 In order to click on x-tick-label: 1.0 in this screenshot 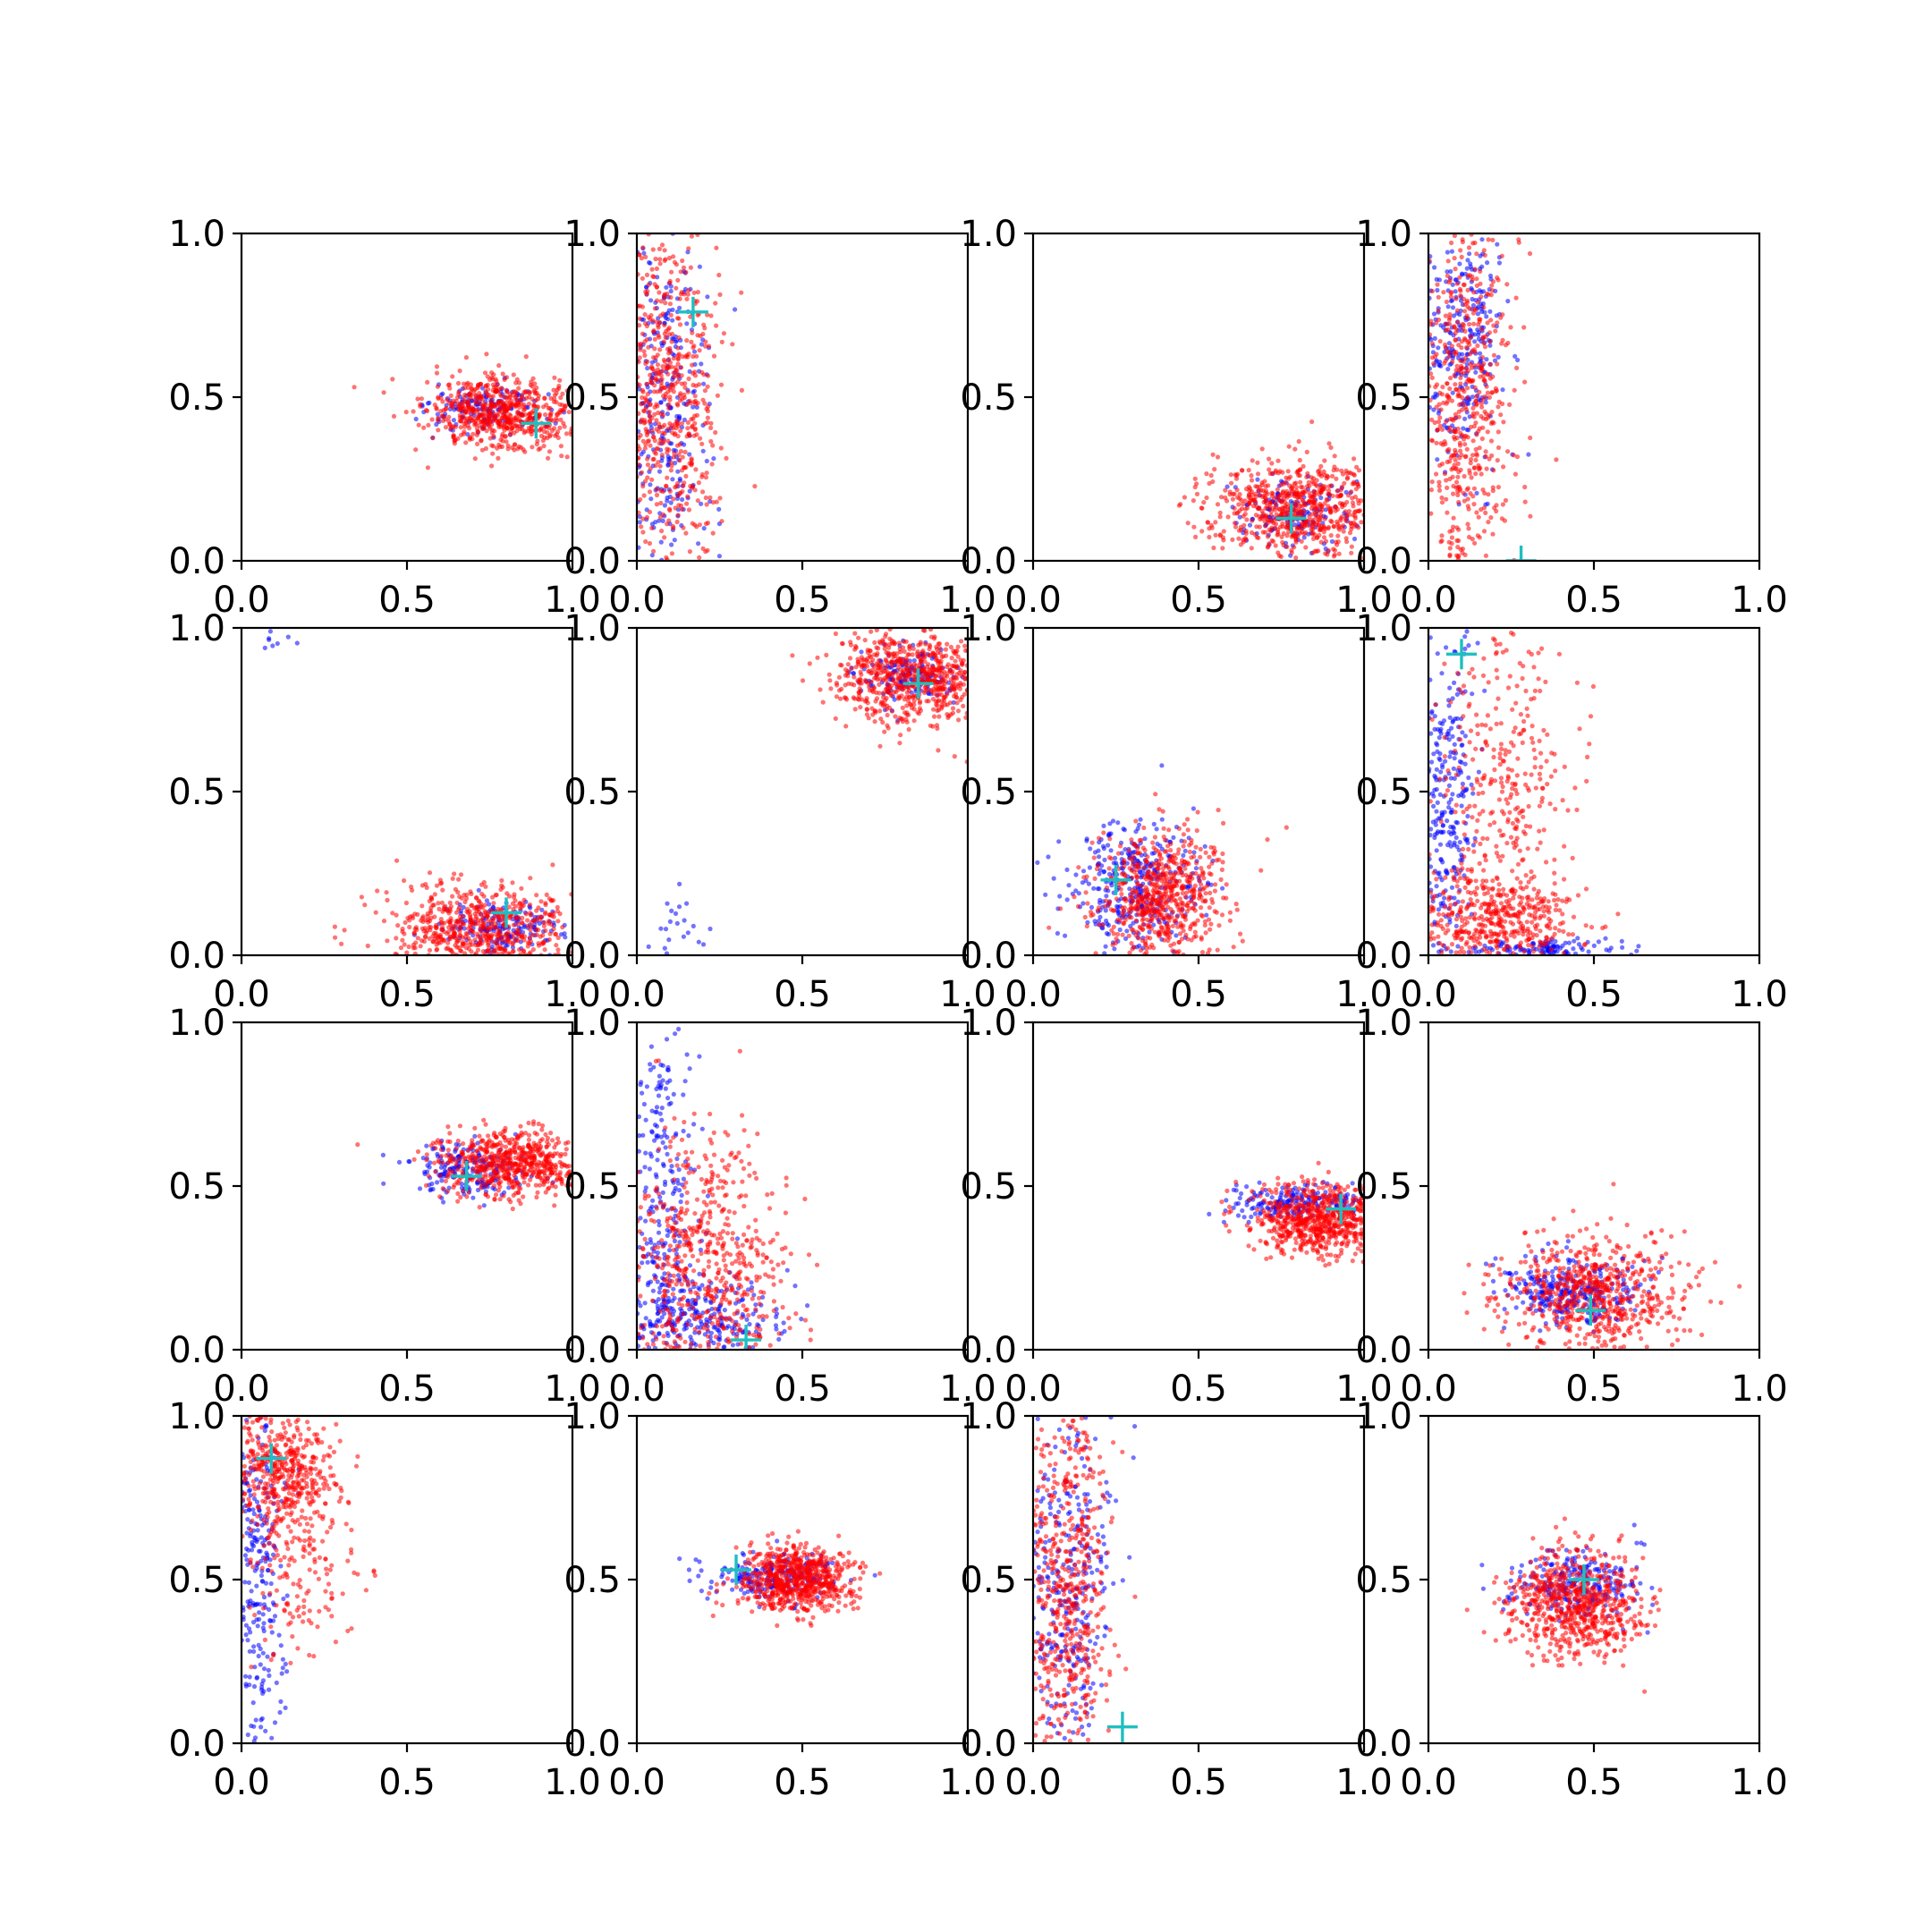, I will do `click(967, 994)`.